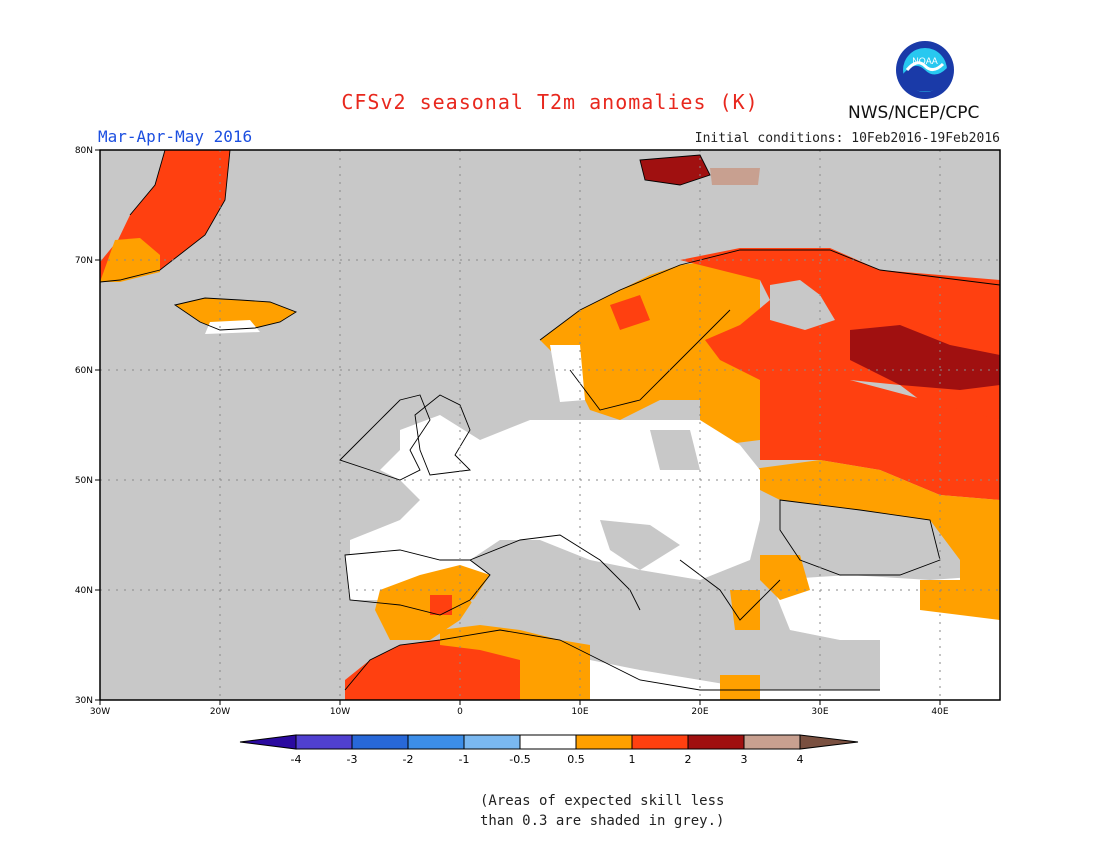 Image resolution: width=1100 pixels, height=850 pixels. I want to click on africa-orange-patch, so click(740, 687).